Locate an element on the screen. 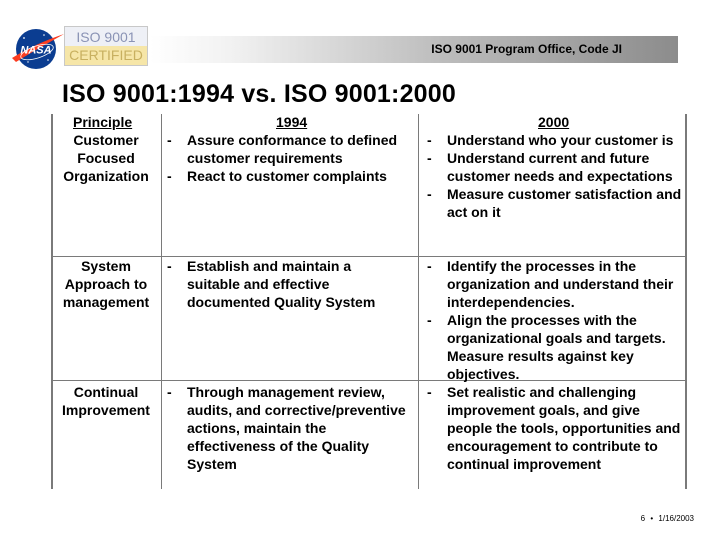  page-number: 6 is located at coordinates (643, 518).